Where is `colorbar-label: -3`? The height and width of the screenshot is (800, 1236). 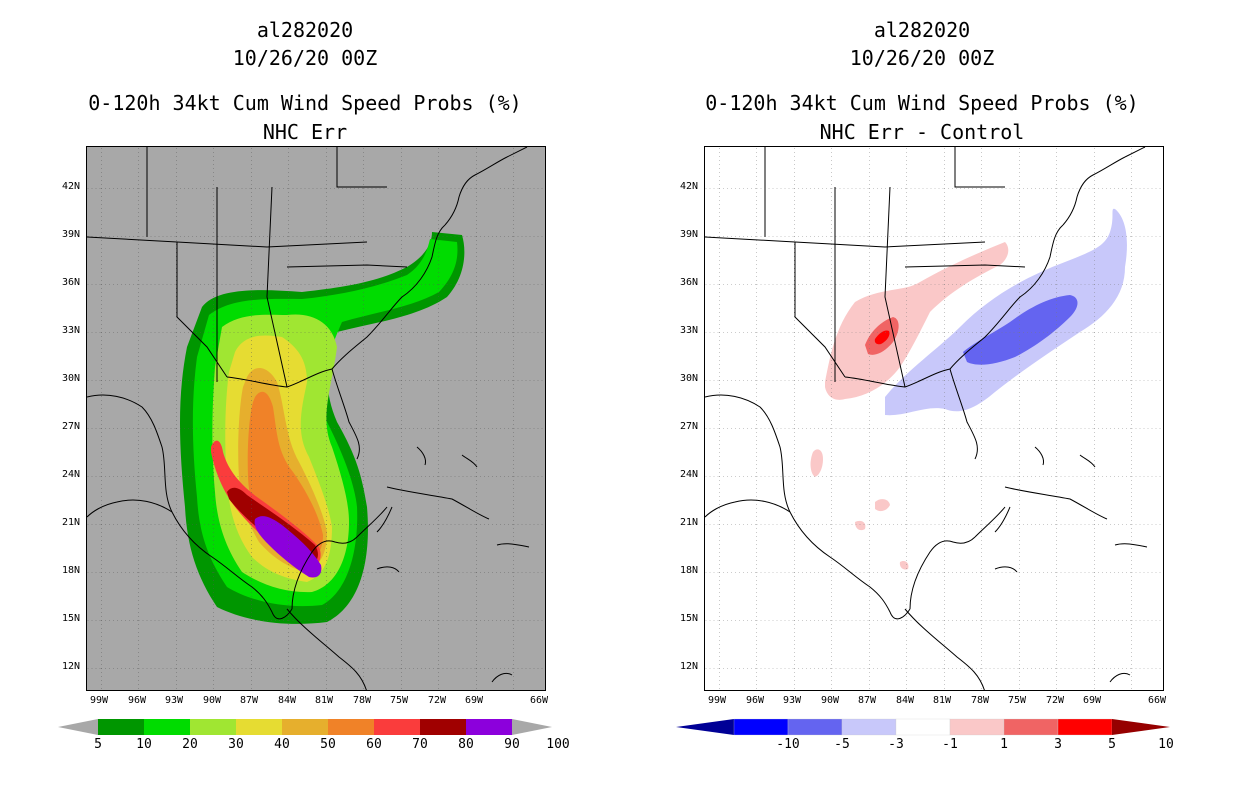 colorbar-label: -3 is located at coordinates (896, 744).